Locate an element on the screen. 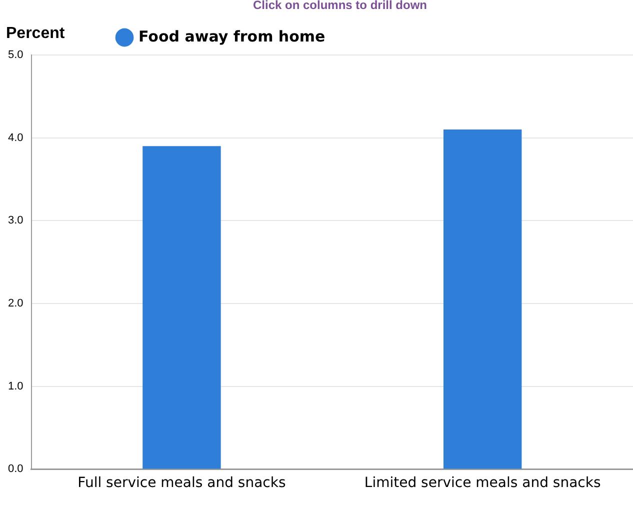 Image resolution: width=633 pixels, height=506 pixels. x-tick-label: Full service meals and snacks is located at coordinates (182, 483).